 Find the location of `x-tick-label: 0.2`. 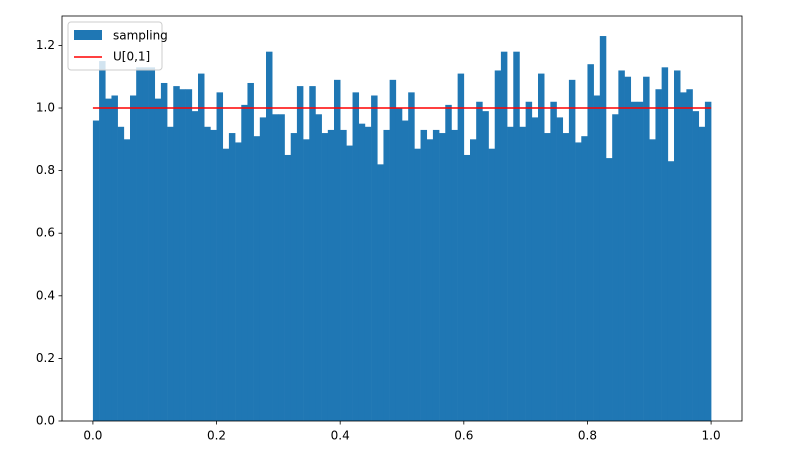

x-tick-label: 0.2 is located at coordinates (216, 436).